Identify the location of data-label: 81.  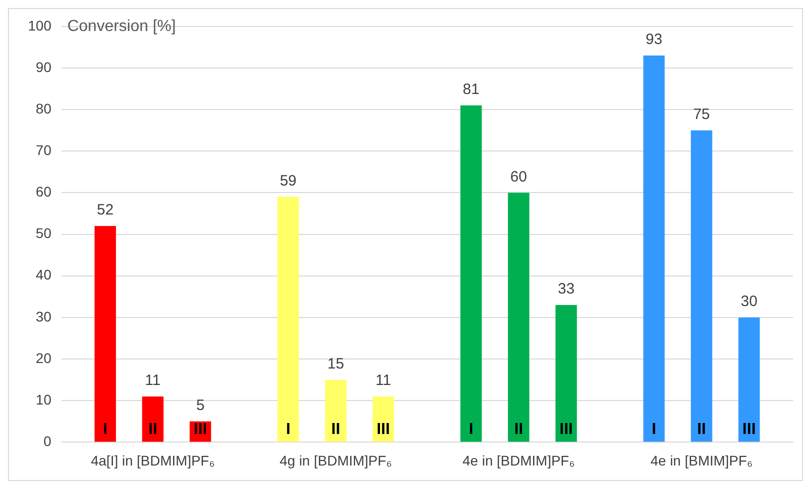
(471, 89).